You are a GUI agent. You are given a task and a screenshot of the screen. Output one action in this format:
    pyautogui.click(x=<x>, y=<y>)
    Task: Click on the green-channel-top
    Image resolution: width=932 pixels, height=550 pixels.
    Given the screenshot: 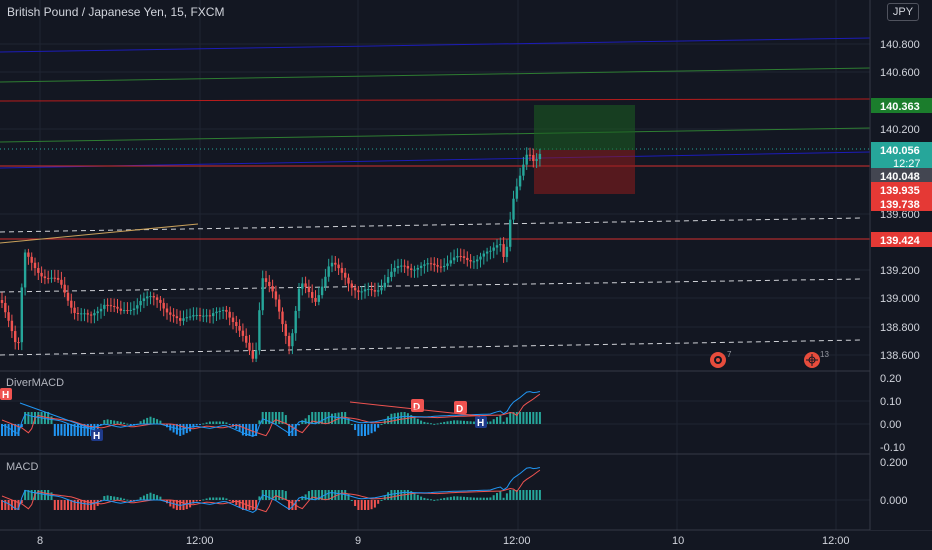 What is the action you would take?
    pyautogui.click(x=435, y=75)
    